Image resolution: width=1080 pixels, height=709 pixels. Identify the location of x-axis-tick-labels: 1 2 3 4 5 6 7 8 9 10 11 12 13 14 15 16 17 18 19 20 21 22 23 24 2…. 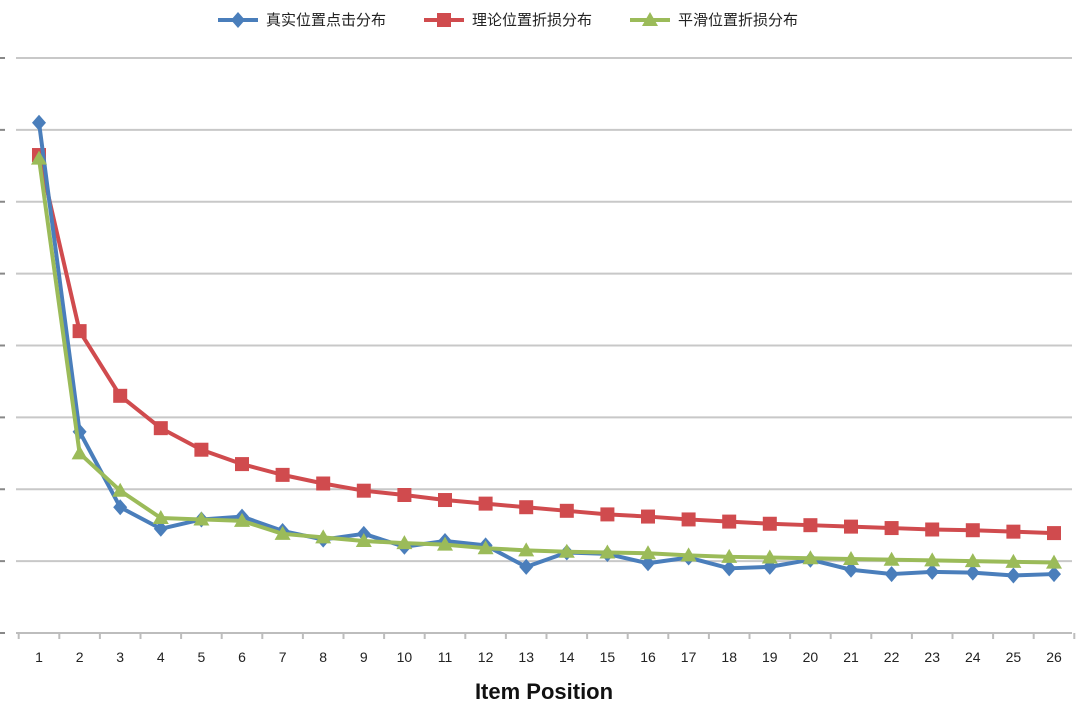
(546, 649).